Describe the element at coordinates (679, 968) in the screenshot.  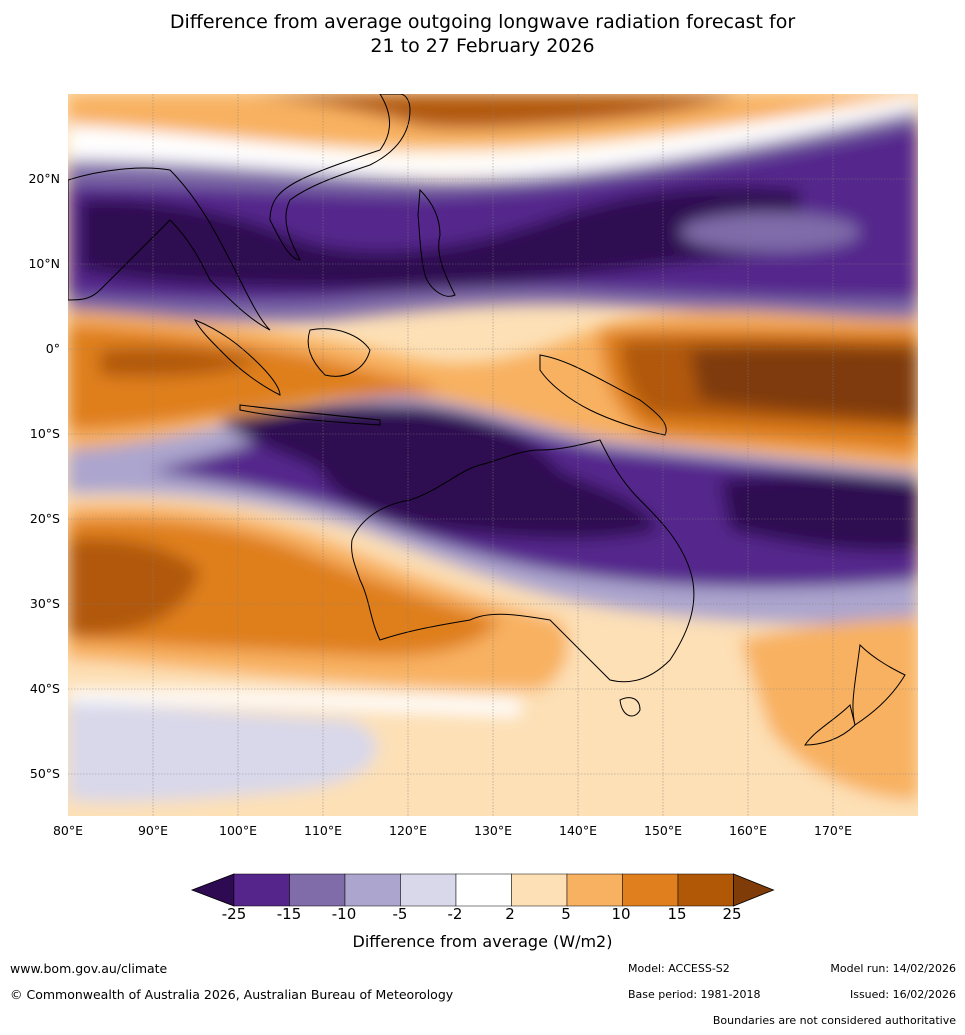
I see `model-text: Model: ACCESS-S2` at that location.